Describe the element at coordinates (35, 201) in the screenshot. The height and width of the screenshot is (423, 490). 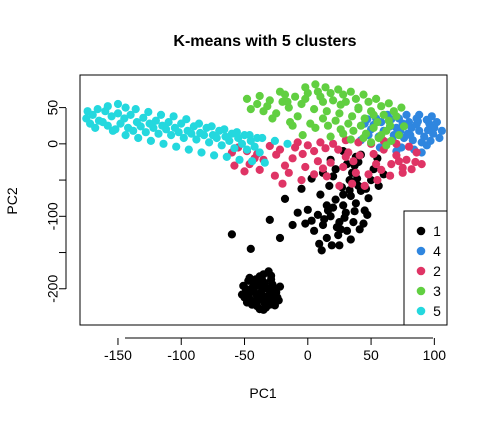
I see `y-axis: 50 0 -100 -200 PC2` at that location.